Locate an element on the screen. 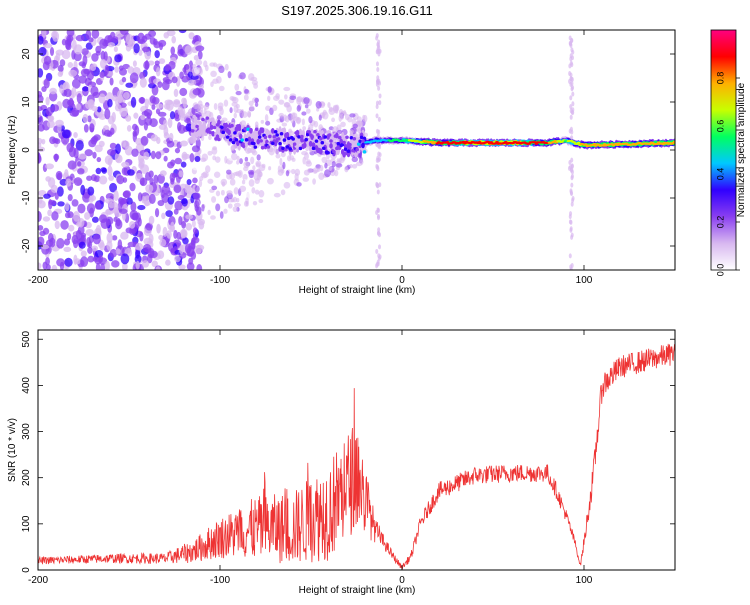 The image size is (750, 605). snr-y-axis-label: SNR (10 * v/v) is located at coordinates (12, 450).